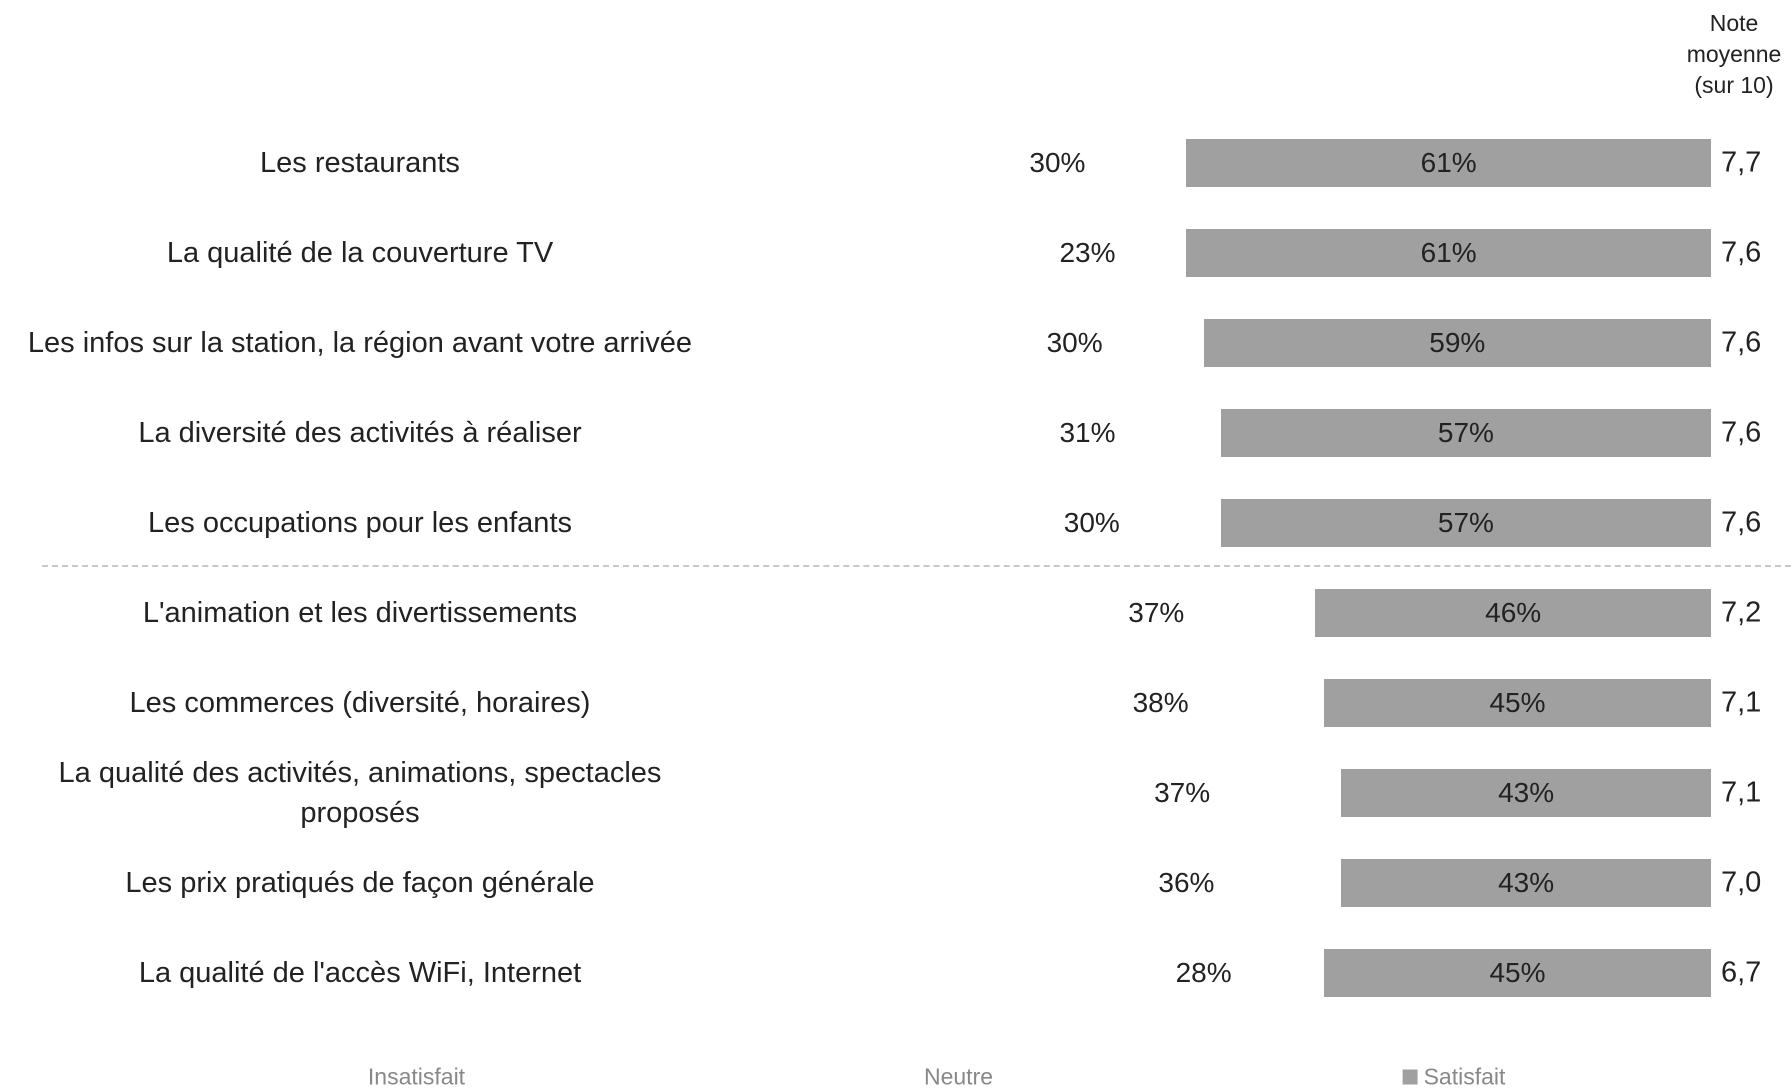  Describe the element at coordinates (1741, 162) in the screenshot. I see `score-label: 7,7` at that location.